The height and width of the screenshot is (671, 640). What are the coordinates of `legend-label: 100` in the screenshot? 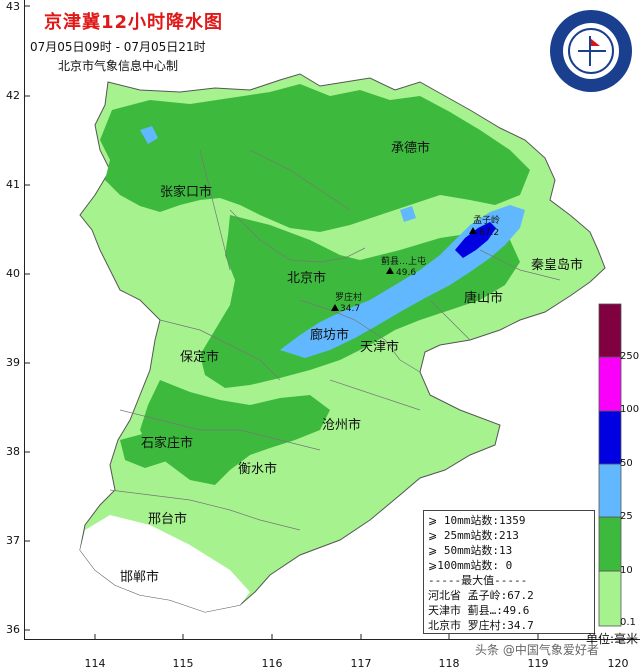 It's located at (630, 409).